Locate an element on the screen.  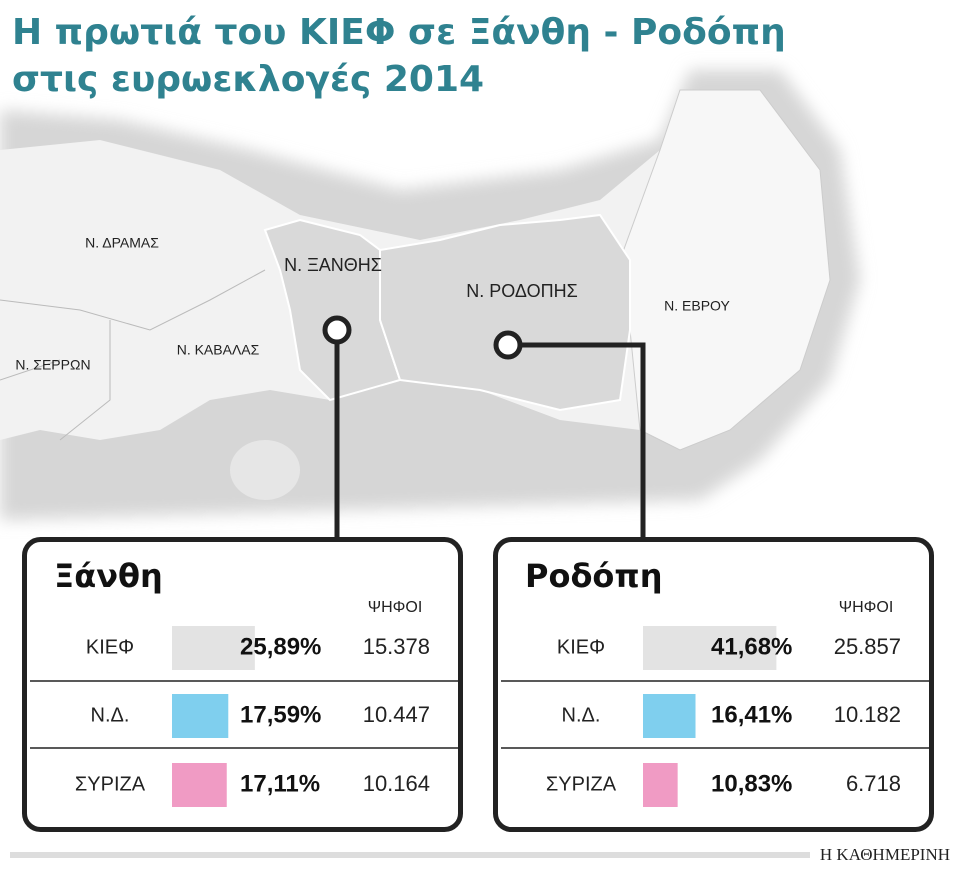
map-label: Ν. ΕΒΡΟΥ is located at coordinates (697, 306).